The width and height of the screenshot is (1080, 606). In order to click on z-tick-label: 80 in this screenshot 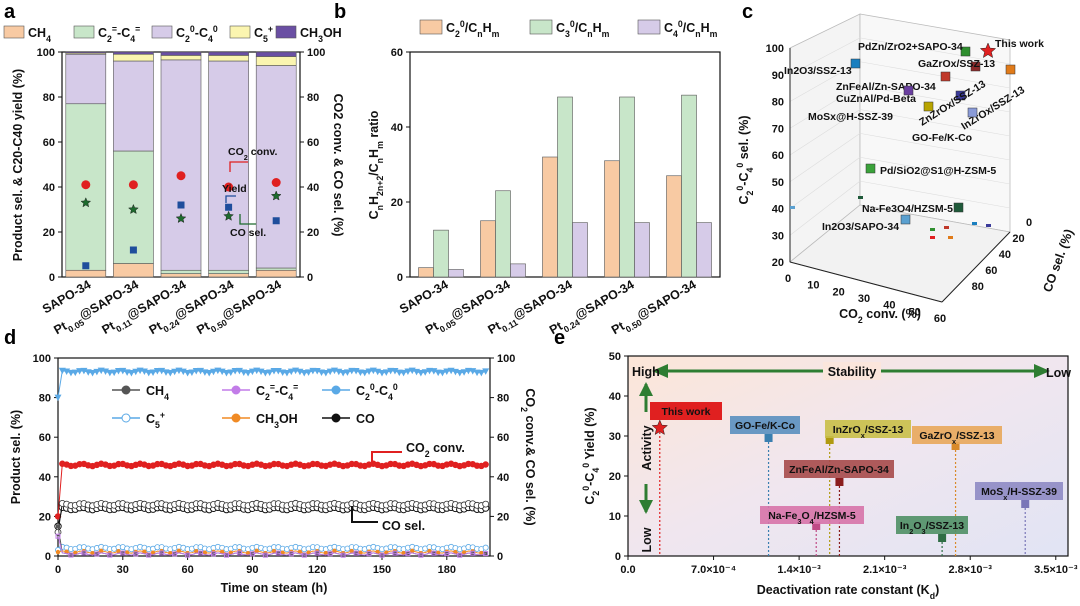, I will do `click(778, 103)`.